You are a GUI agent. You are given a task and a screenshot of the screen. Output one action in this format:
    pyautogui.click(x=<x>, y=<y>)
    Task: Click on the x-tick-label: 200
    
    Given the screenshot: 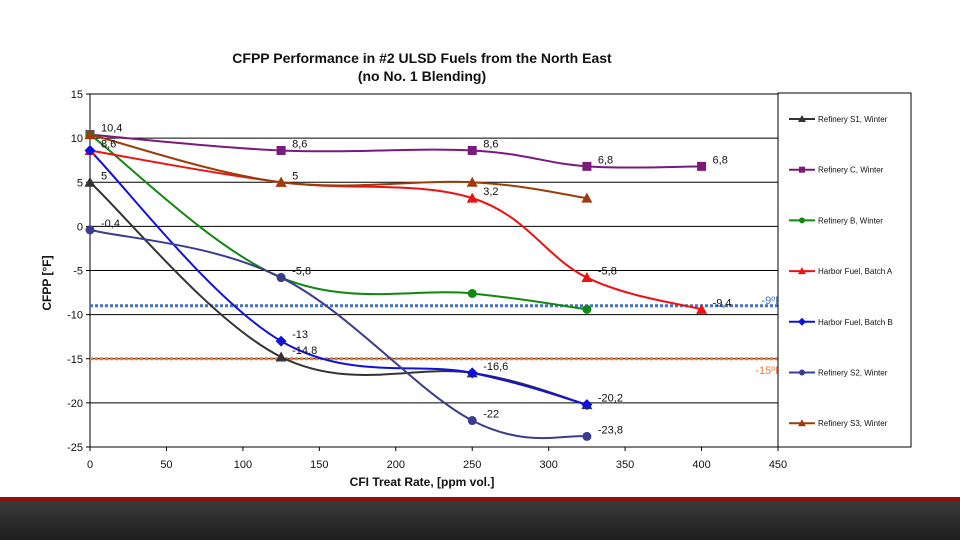 What is the action you would take?
    pyautogui.click(x=396, y=465)
    